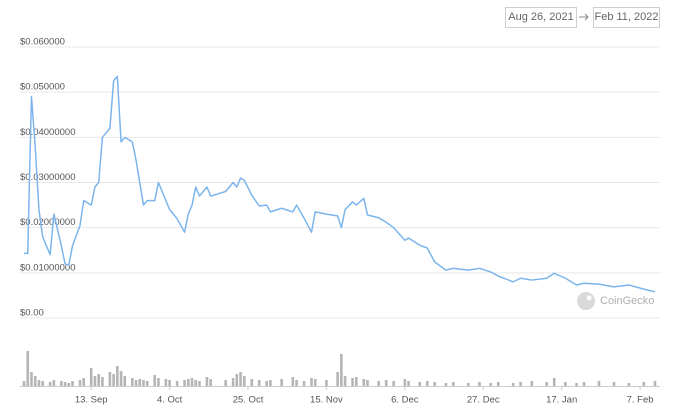  I want to click on y-tick-label: $0.04000000, so click(47, 132).